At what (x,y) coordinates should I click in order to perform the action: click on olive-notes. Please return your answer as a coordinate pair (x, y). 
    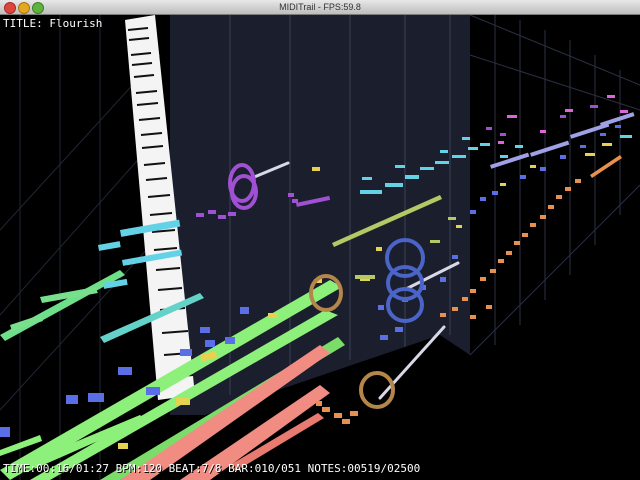
    Looking at the image, I should click on (394, 237).